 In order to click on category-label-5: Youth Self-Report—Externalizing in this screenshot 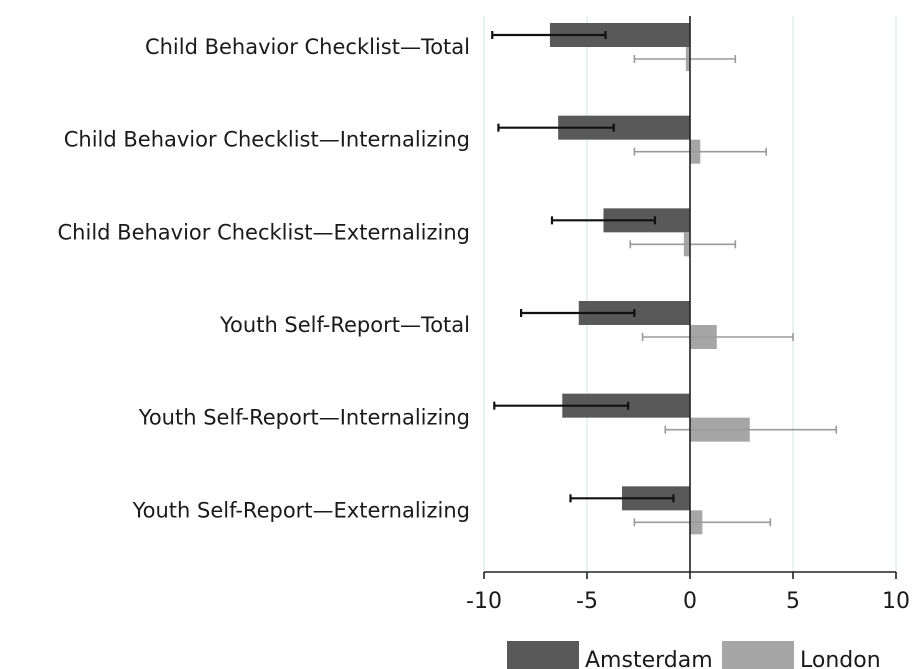, I will do `click(301, 510)`.